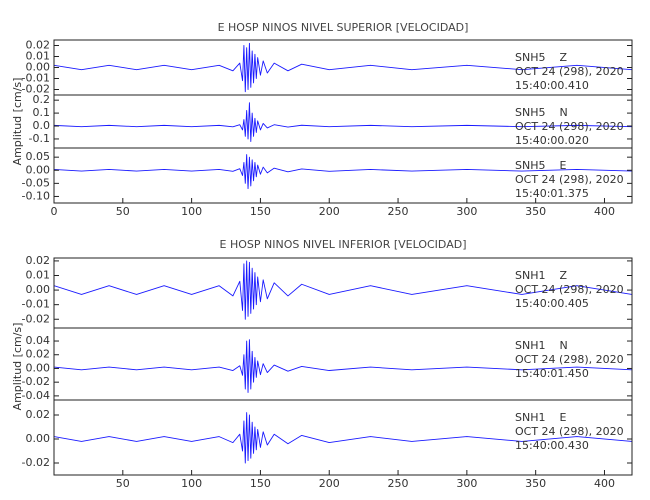 This screenshot has height=500, width=650. I want to click on trace-annotation: 15:40:00.020, so click(552, 140).